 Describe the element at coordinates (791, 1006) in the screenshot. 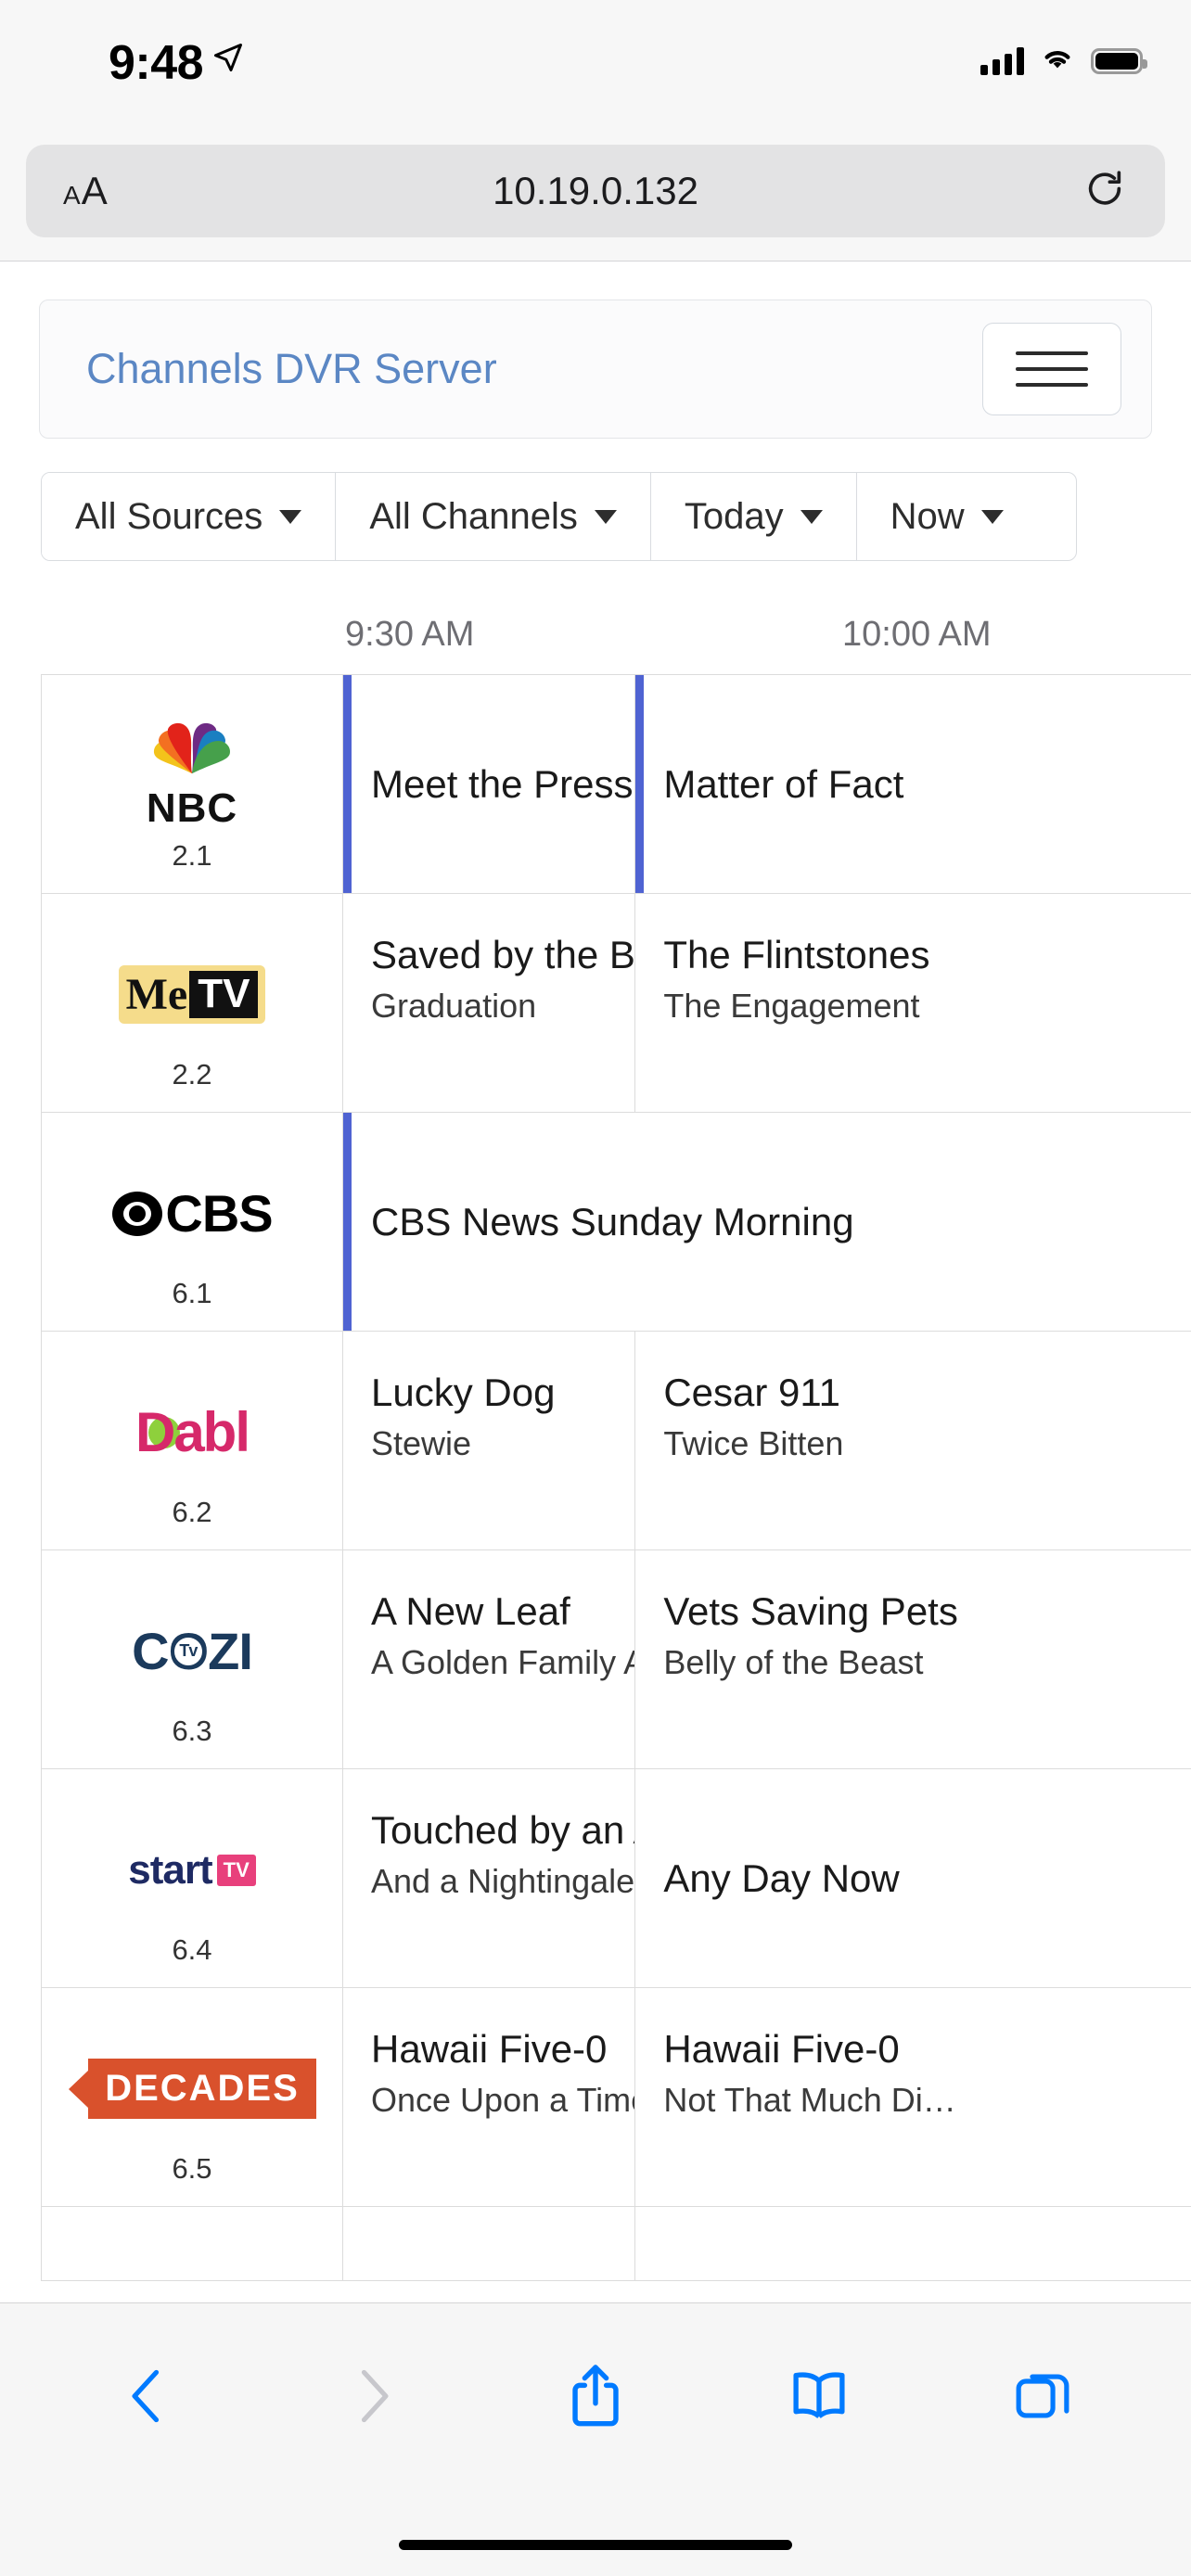

I see `program-subtitle: The Engagement` at that location.